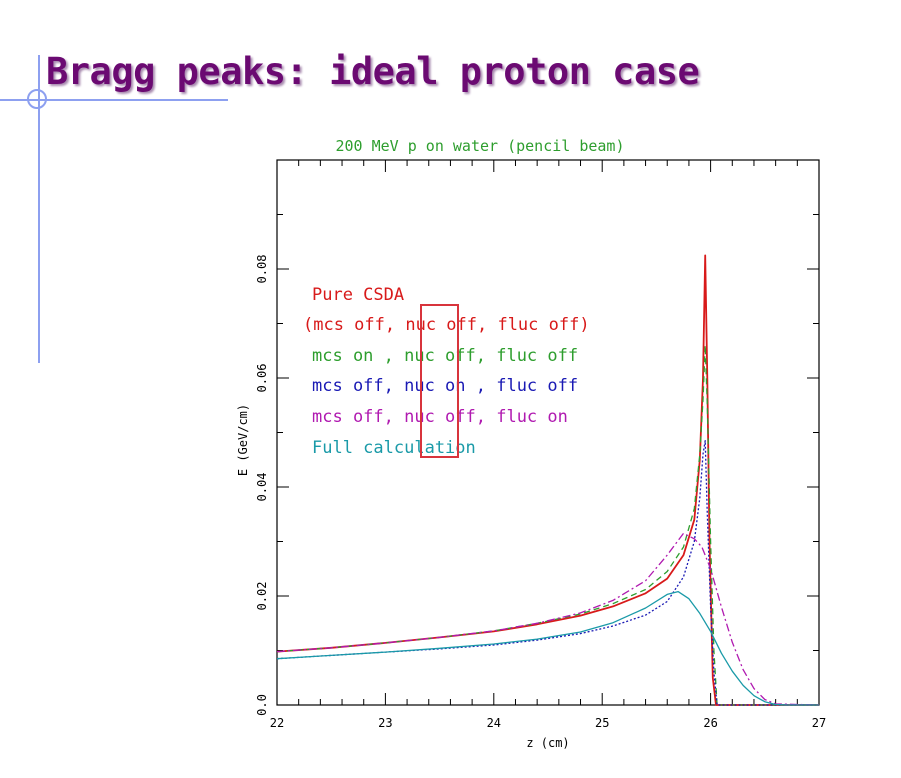  I want to click on slide-title: Bragg peaks: ideal proton case, so click(373, 71).